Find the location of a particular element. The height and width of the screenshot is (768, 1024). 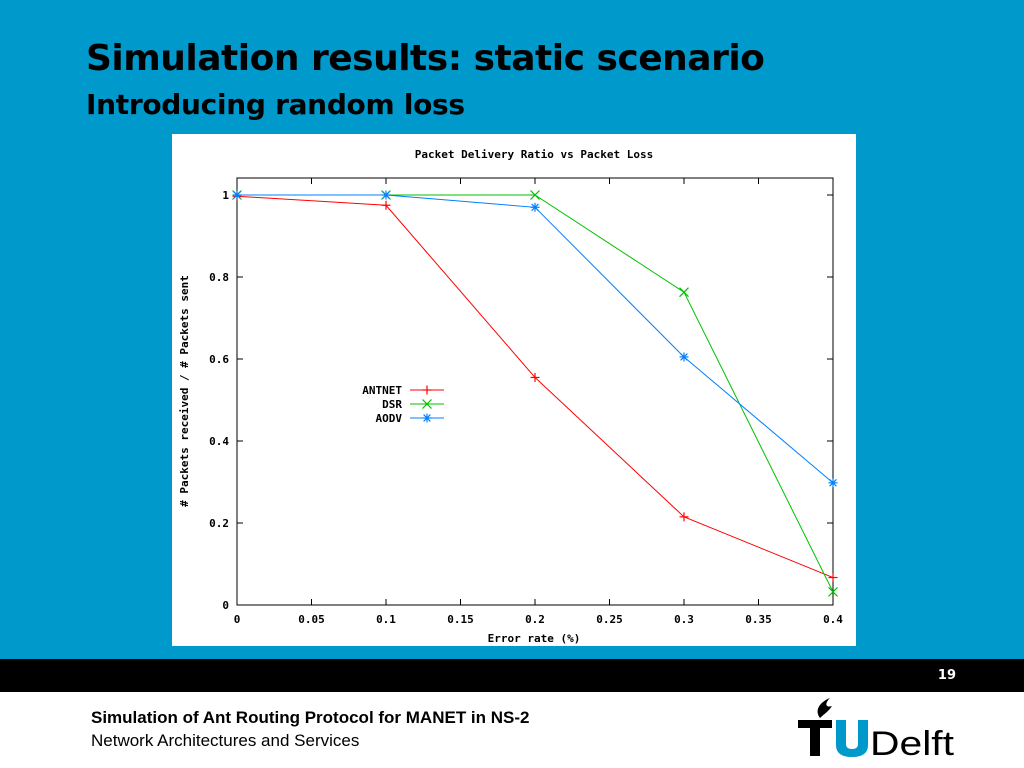

legend-label-dsr: DSR is located at coordinates (392, 404).